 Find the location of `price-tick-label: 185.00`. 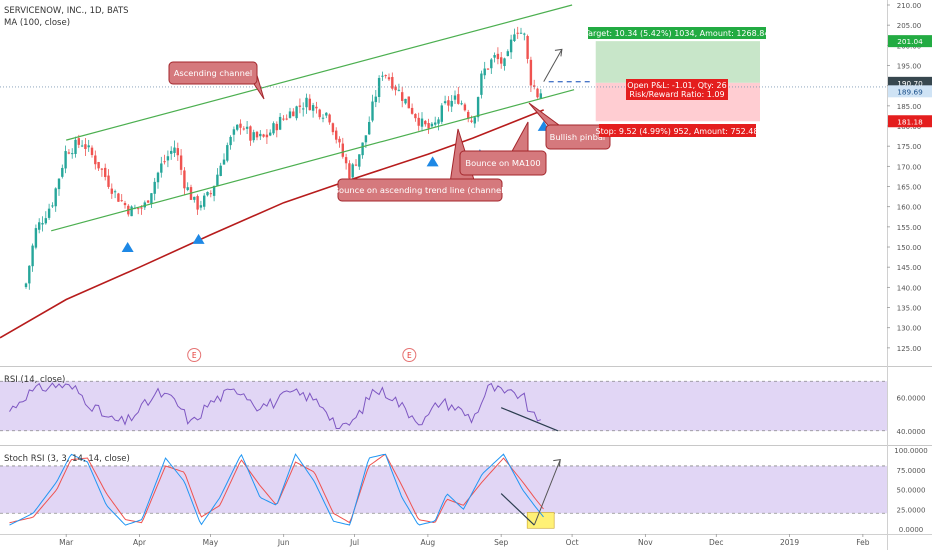

price-tick-label: 185.00 is located at coordinates (909, 107).